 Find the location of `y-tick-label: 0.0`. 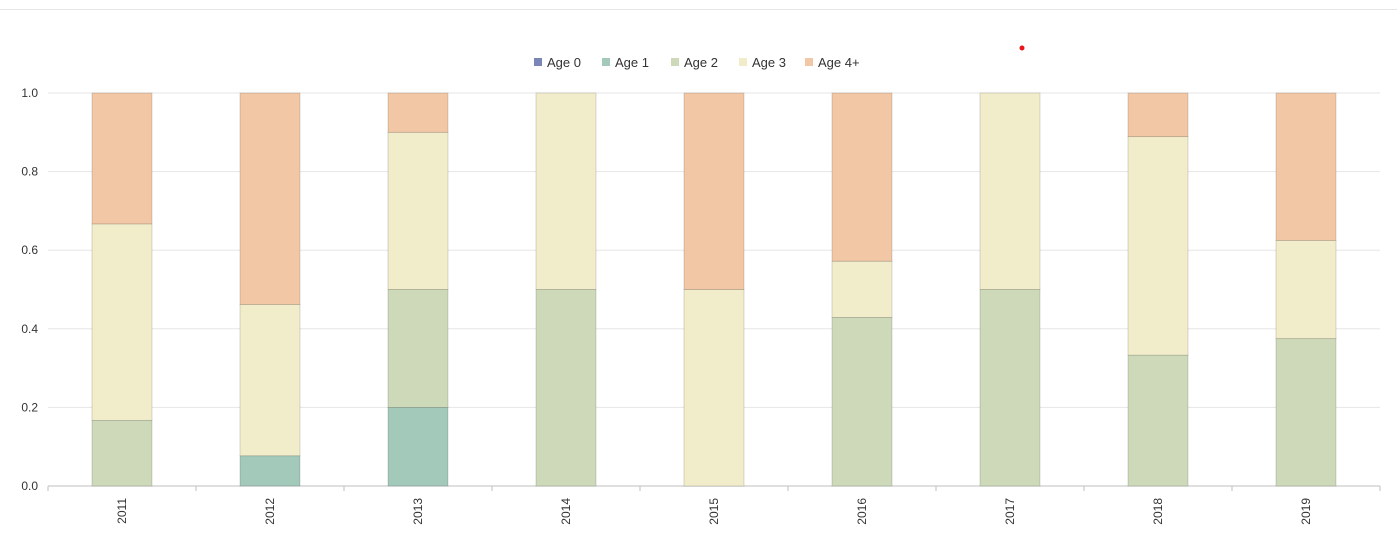

y-tick-label: 0.0 is located at coordinates (29, 486).